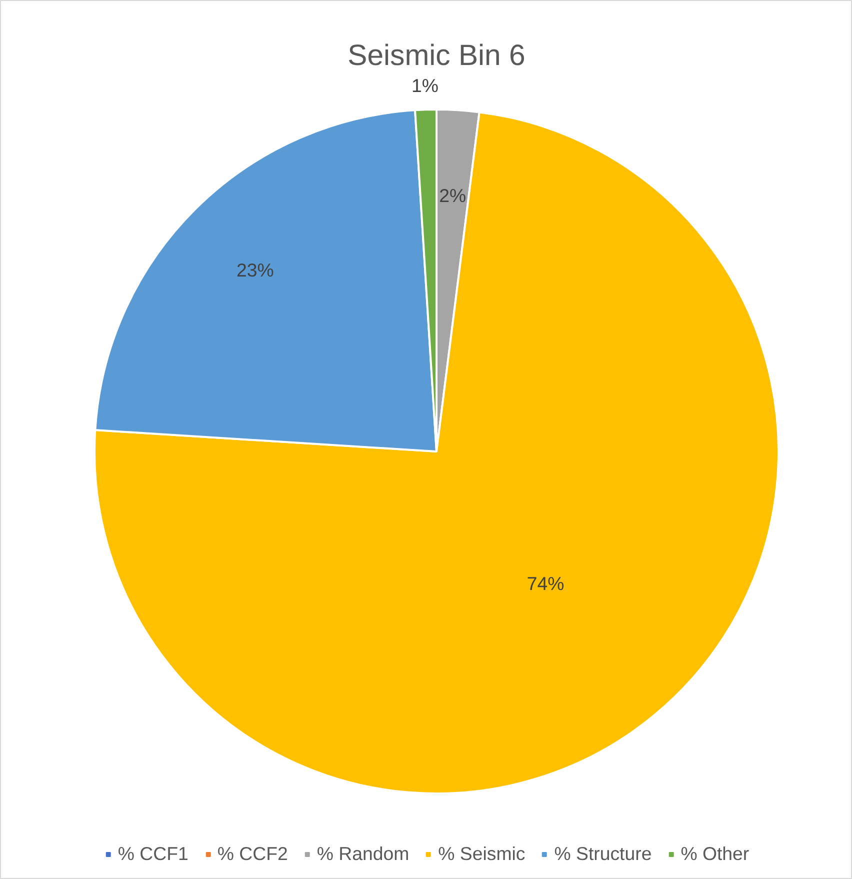 This screenshot has width=852, height=879. I want to click on legend-label: % Random, so click(363, 854).